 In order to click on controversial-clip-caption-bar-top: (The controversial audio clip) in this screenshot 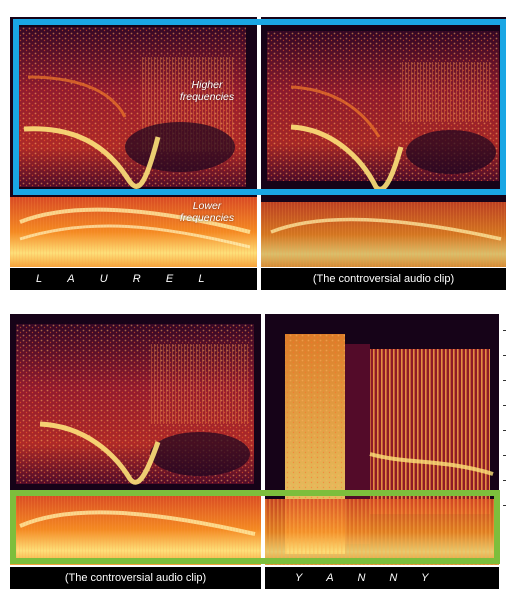, I will do `click(383, 279)`.